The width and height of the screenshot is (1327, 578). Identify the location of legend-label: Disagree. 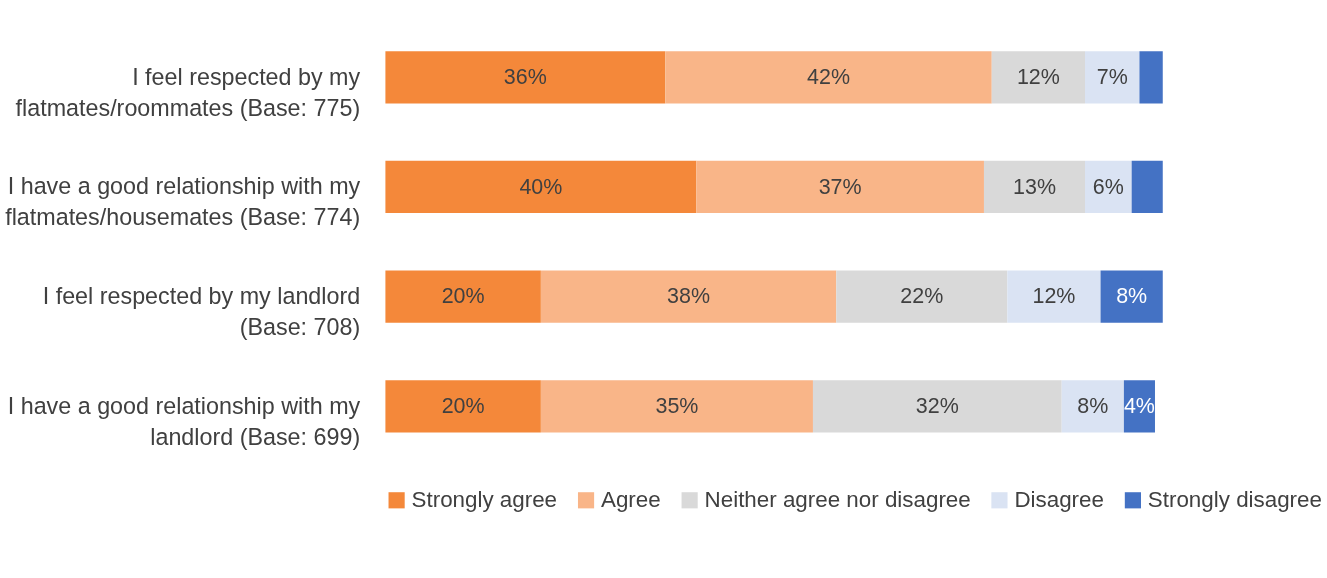
(1059, 499).